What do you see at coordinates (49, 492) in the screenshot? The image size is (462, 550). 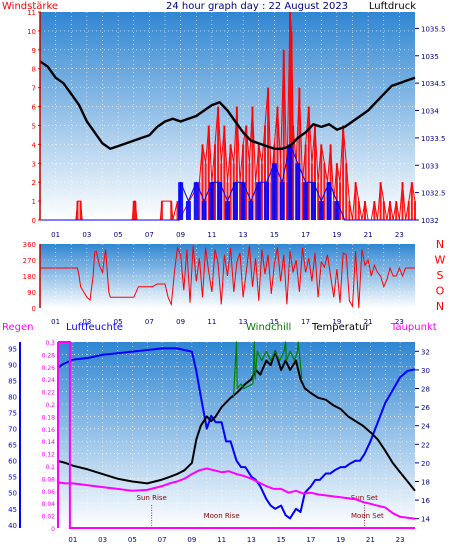 I see `rain-tick-label: 0.06` at bounding box center [49, 492].